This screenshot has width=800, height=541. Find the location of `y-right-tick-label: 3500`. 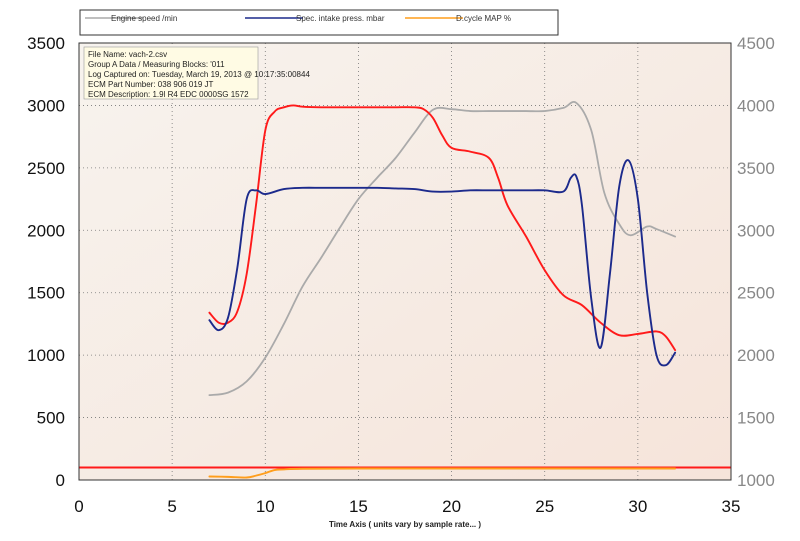

y-right-tick-label: 3500 is located at coordinates (756, 168).